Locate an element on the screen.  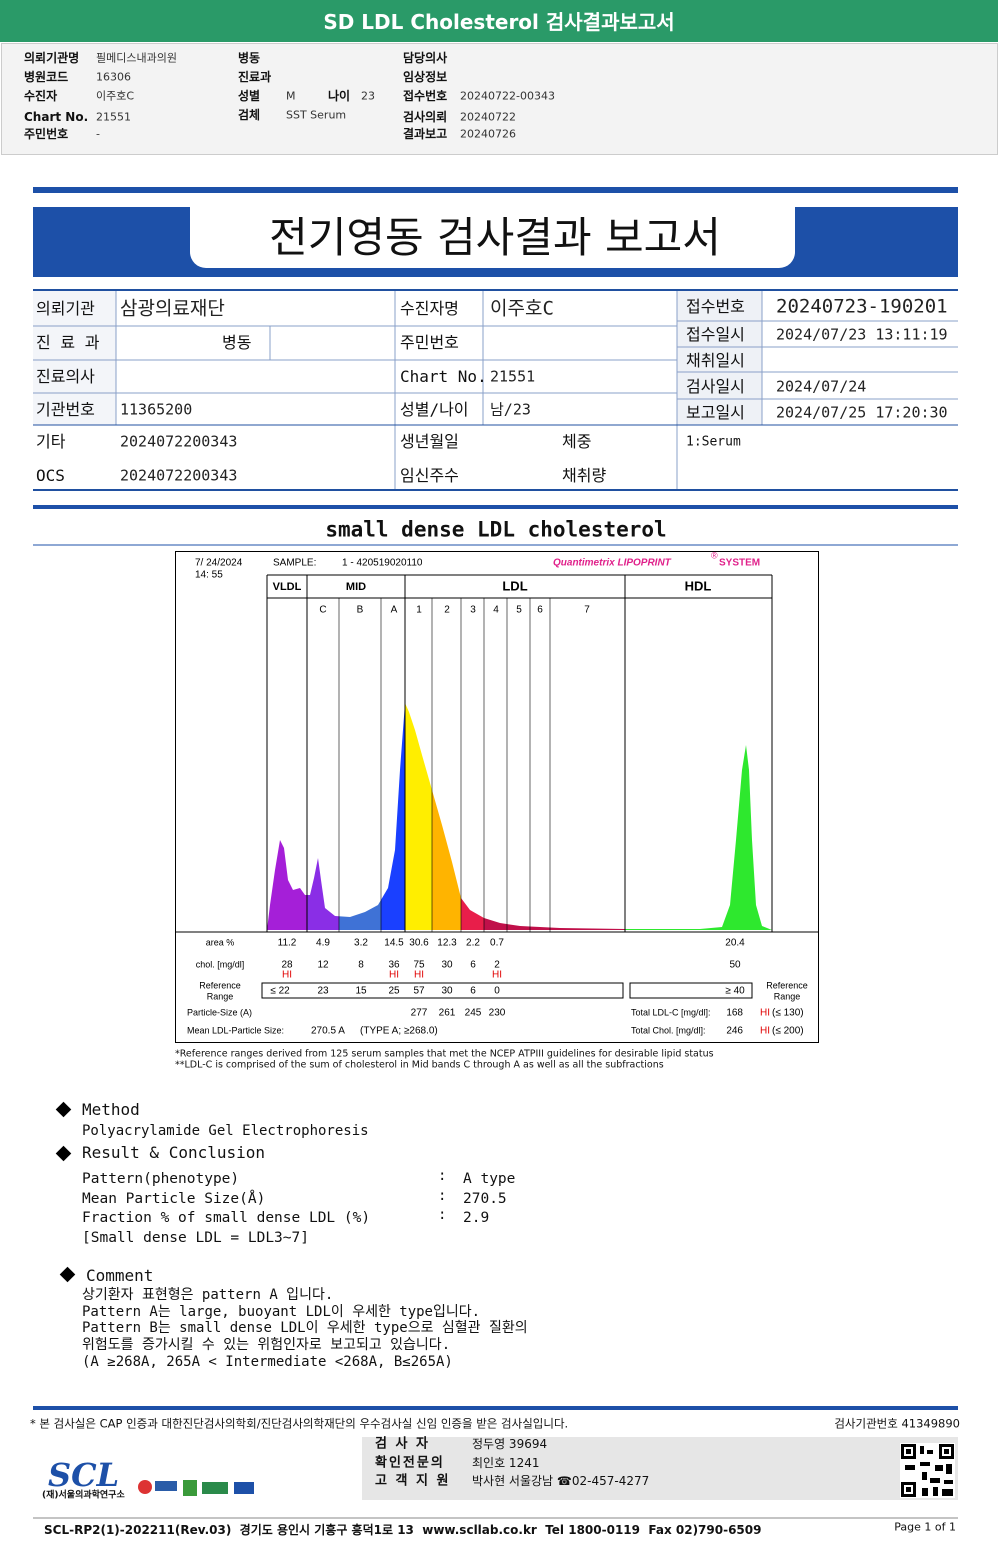
staff-name: 최인호 1241 is located at coordinates (506, 1462).